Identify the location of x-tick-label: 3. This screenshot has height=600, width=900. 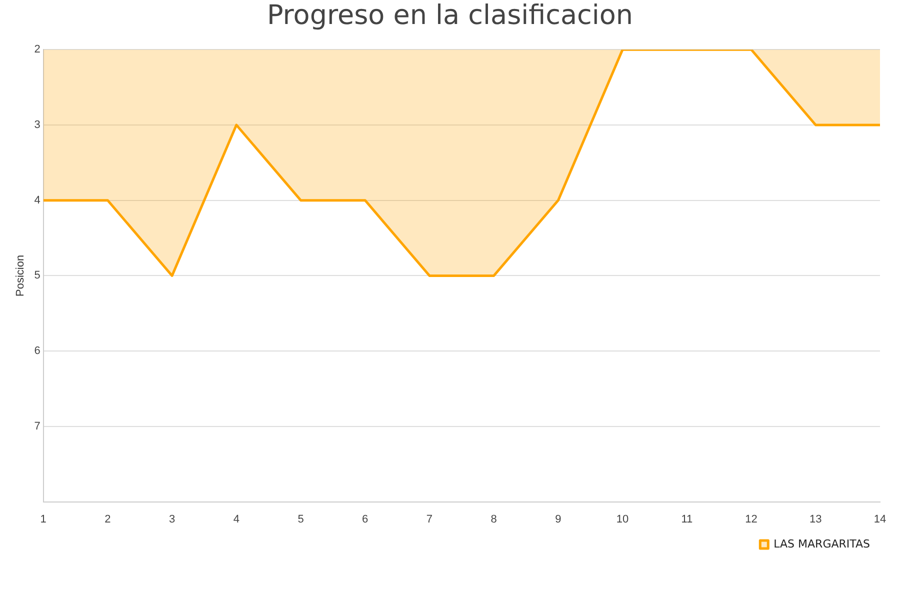
(172, 519).